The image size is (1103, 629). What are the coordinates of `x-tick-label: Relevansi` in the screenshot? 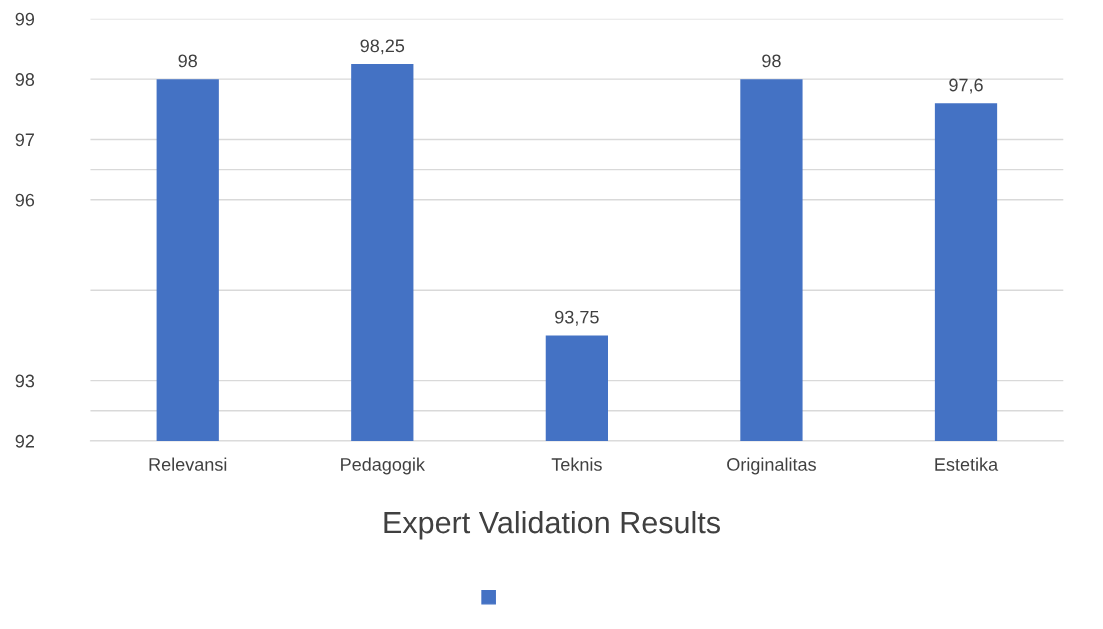 It's located at (188, 464).